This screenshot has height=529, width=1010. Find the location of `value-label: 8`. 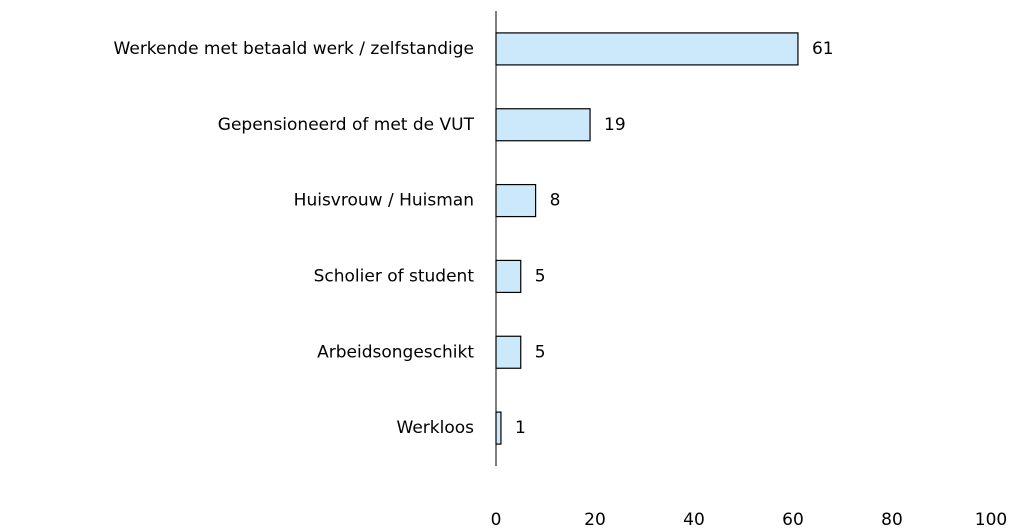

value-label: 8 is located at coordinates (555, 201).